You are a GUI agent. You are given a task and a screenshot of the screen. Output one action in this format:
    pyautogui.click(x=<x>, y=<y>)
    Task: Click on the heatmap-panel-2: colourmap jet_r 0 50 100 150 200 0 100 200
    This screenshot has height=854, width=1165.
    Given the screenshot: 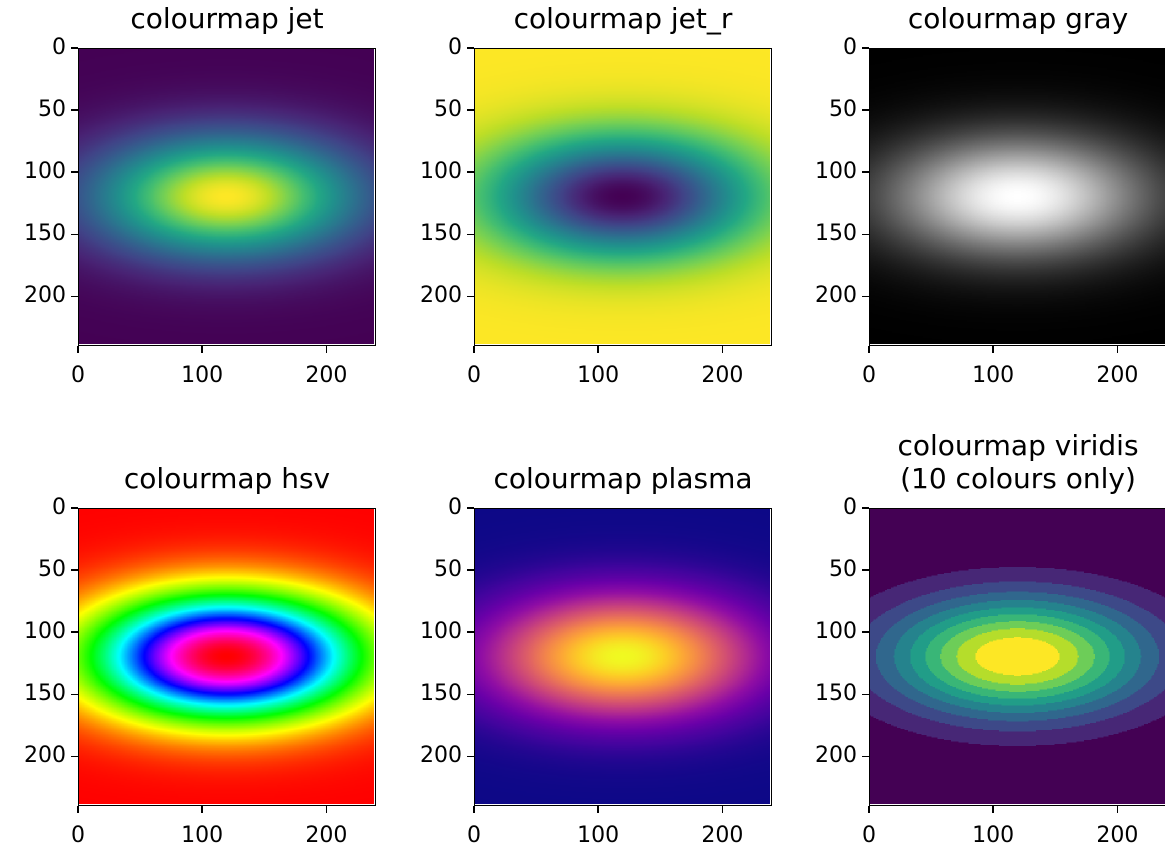 What is the action you would take?
    pyautogui.click(x=596, y=194)
    